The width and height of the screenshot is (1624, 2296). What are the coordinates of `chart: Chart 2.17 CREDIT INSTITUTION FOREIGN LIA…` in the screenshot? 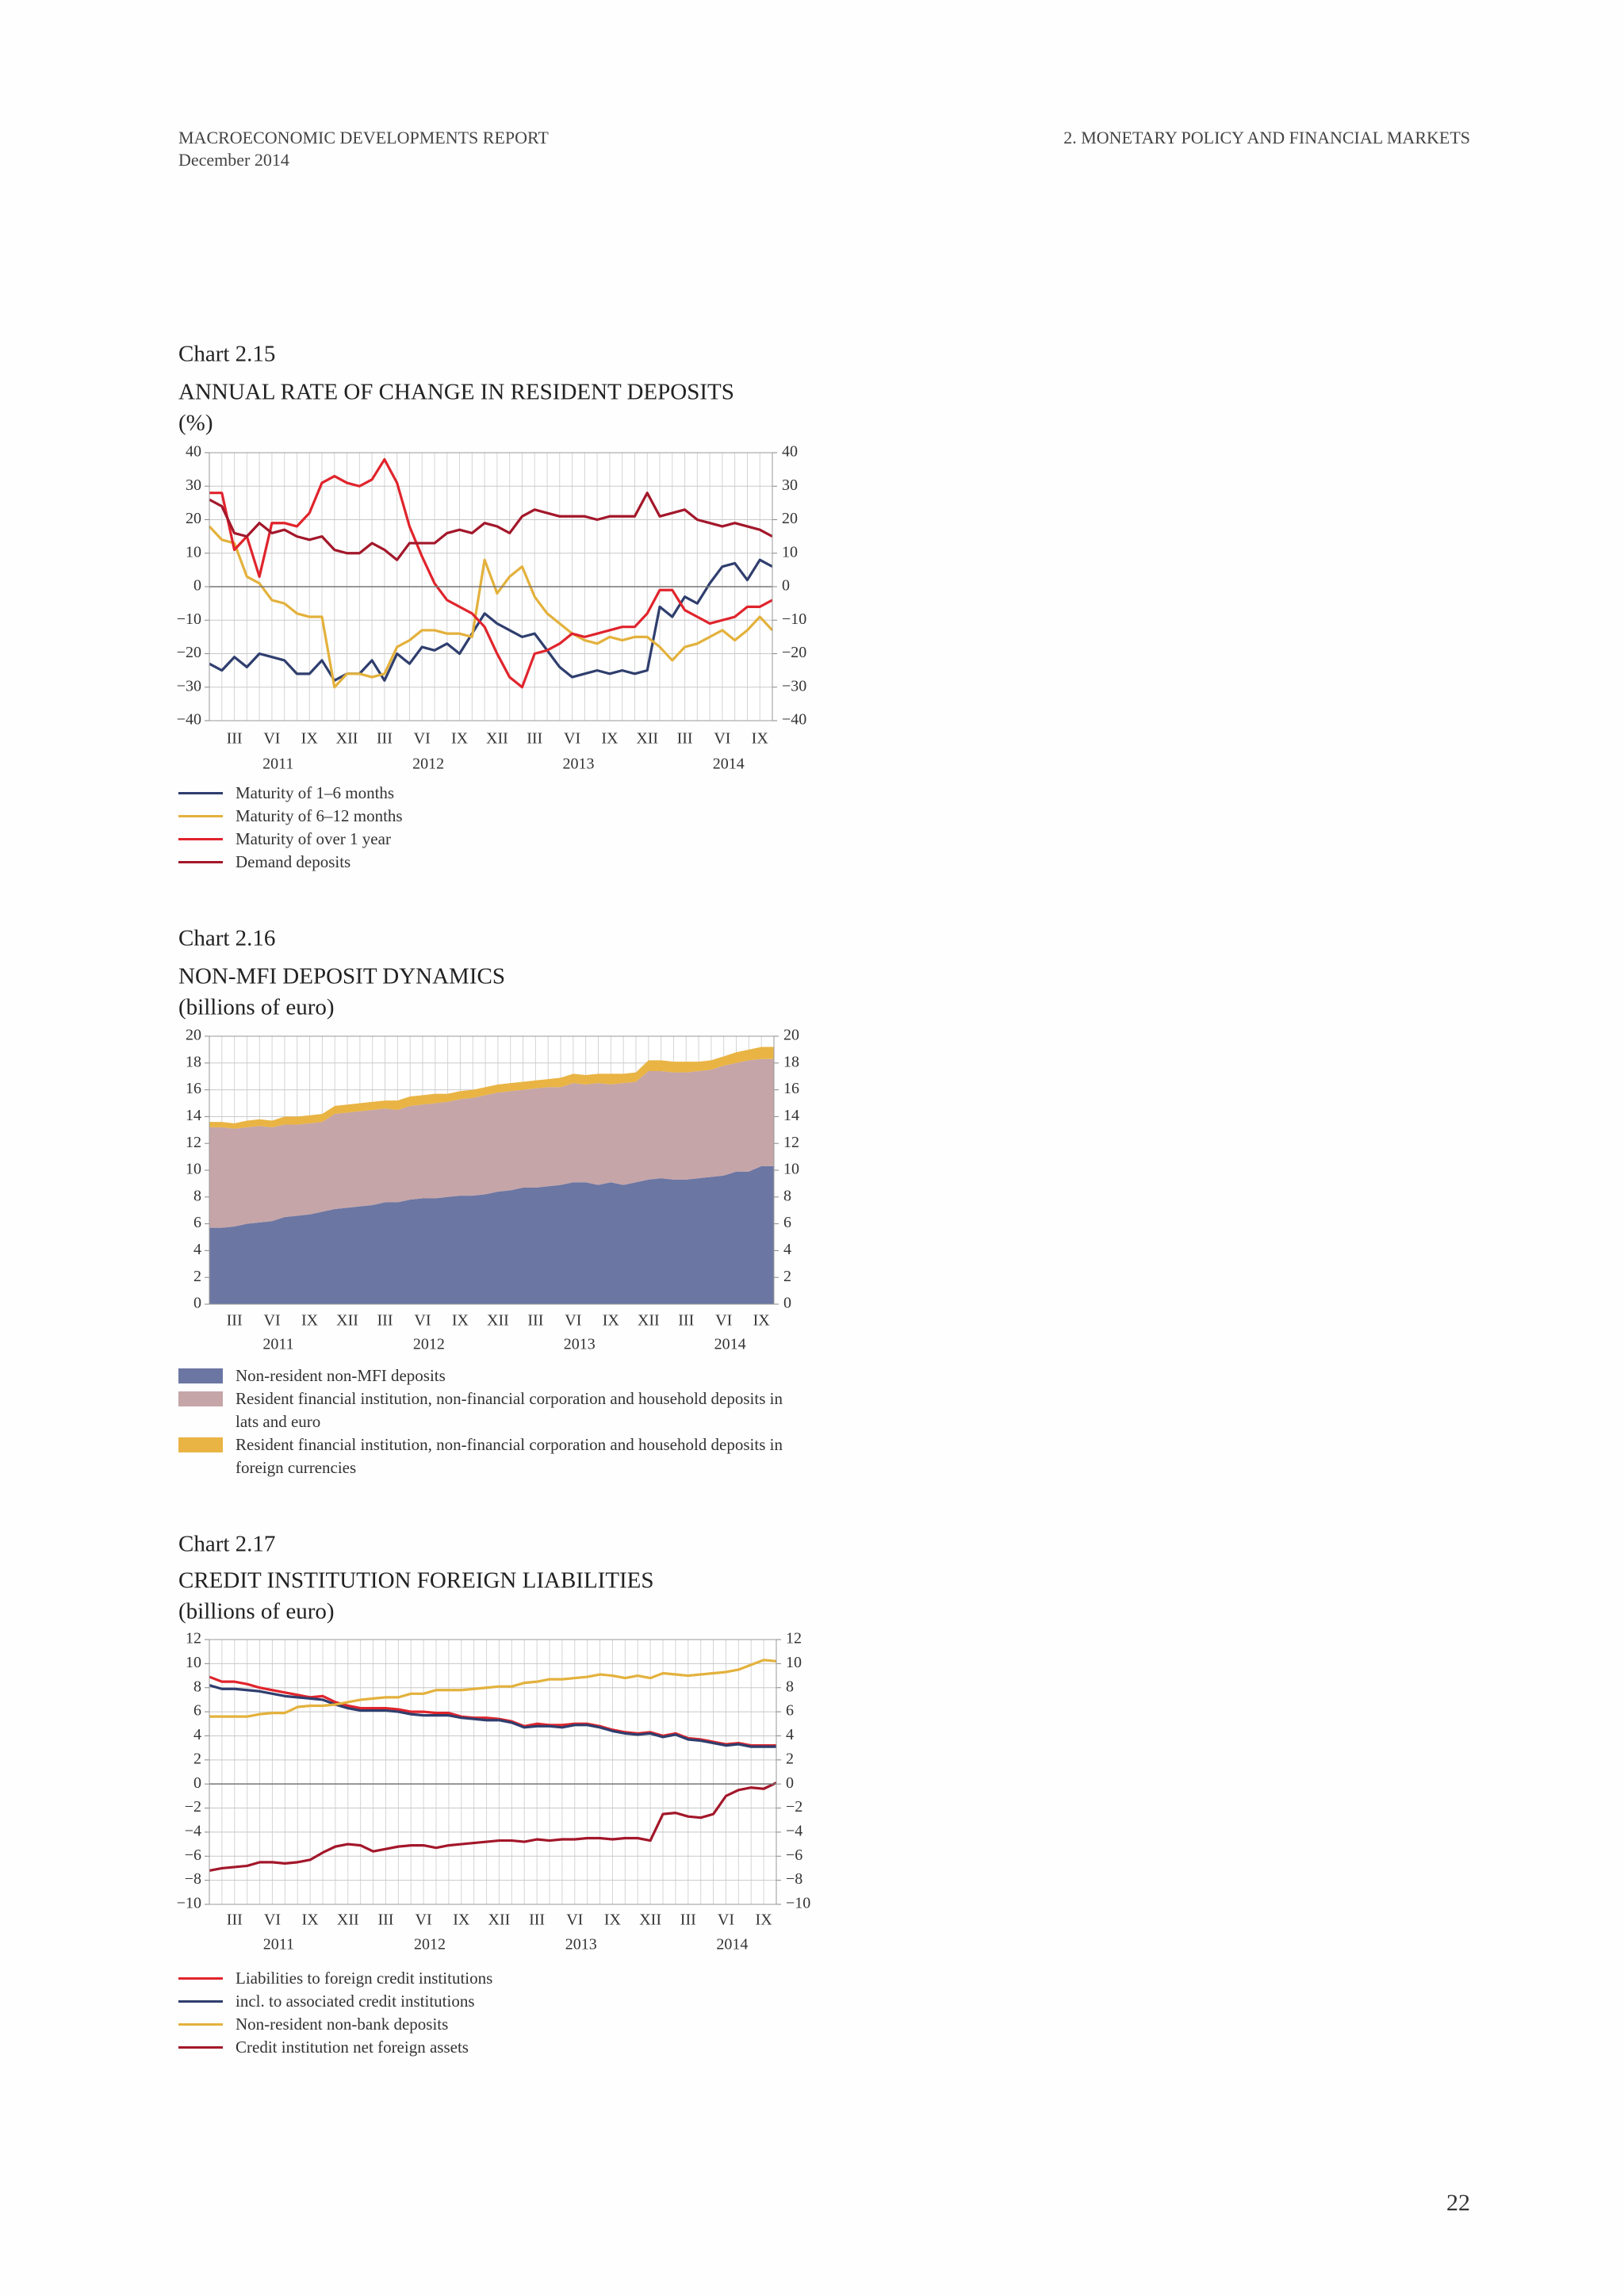 It's located at (494, 1743).